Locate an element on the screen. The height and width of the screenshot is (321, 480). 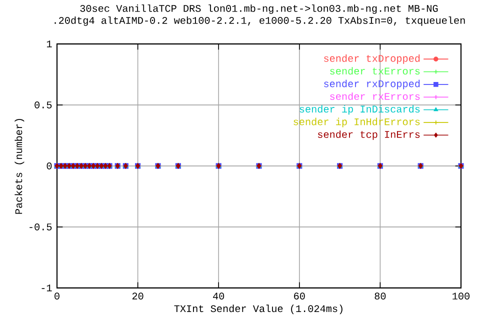
x-tick-label: 40 is located at coordinates (218, 296).